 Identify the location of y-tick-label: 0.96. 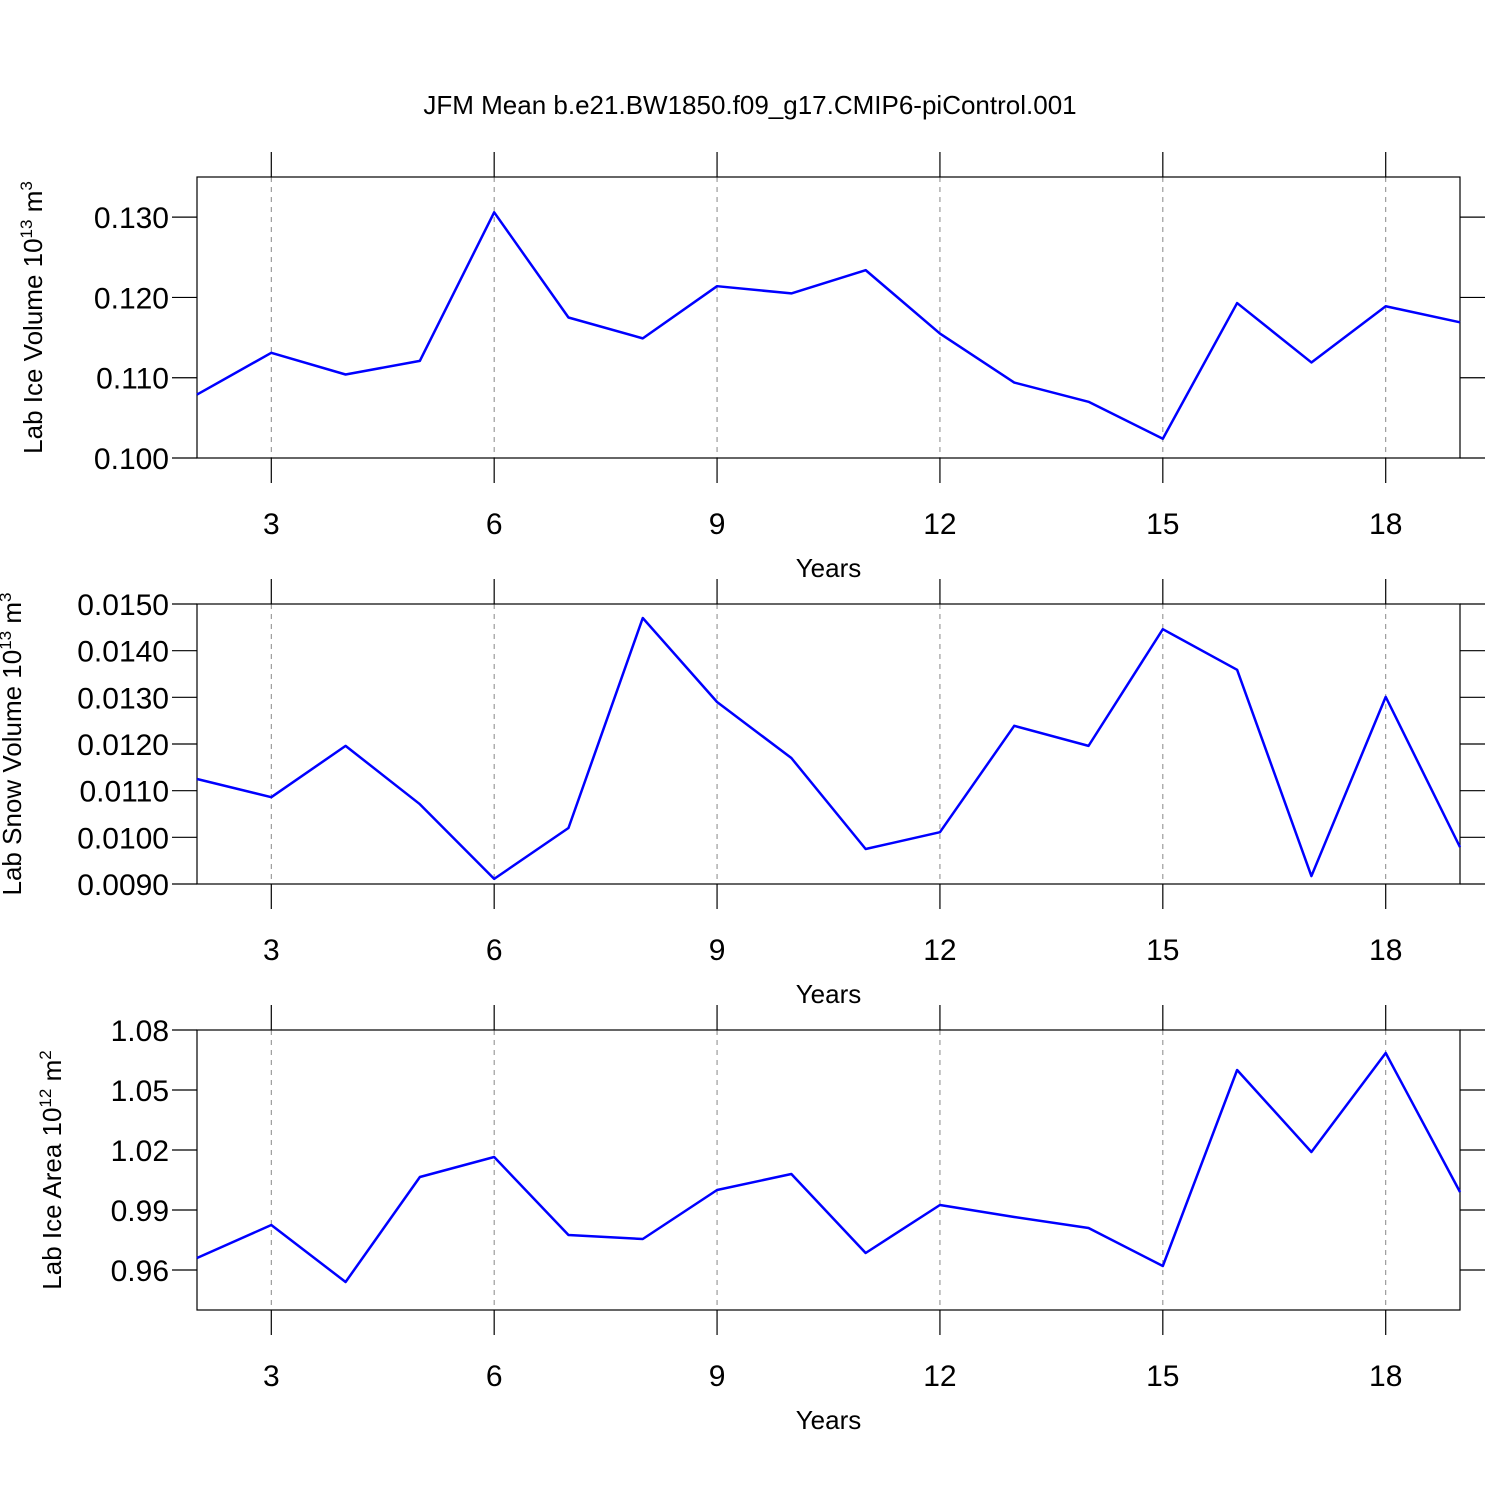
(140, 1271).